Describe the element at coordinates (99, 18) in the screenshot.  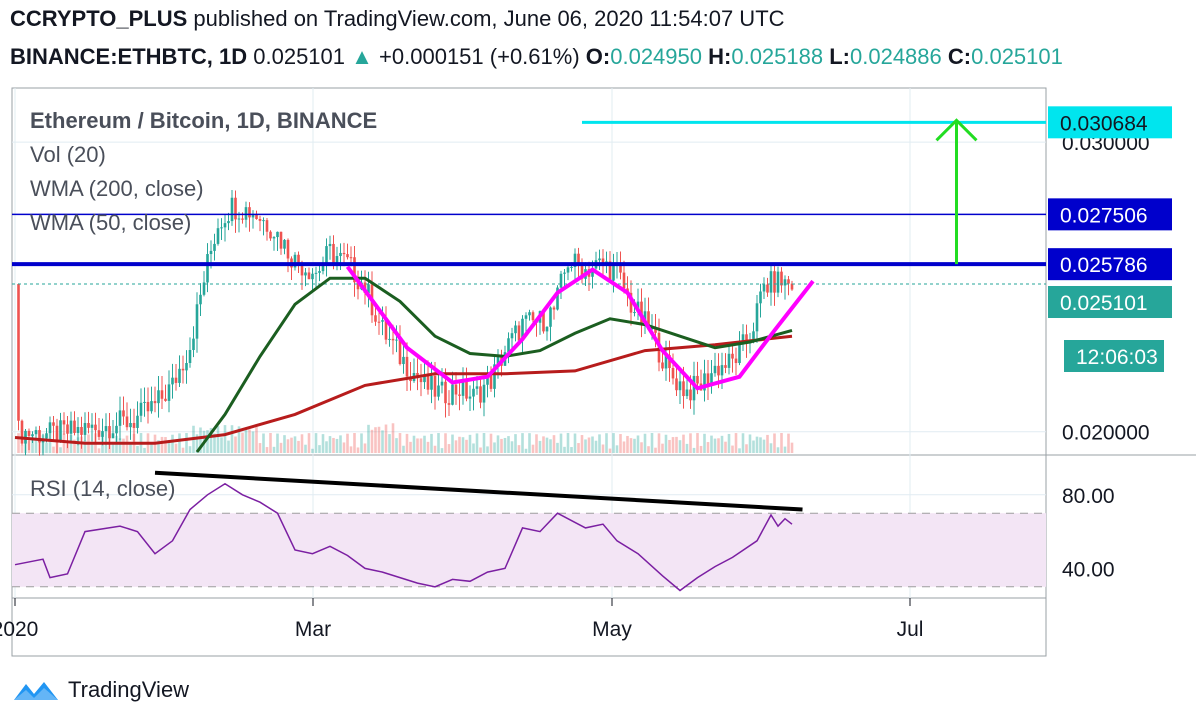
I see `author-name: CCRYPTO_PLUS` at that location.